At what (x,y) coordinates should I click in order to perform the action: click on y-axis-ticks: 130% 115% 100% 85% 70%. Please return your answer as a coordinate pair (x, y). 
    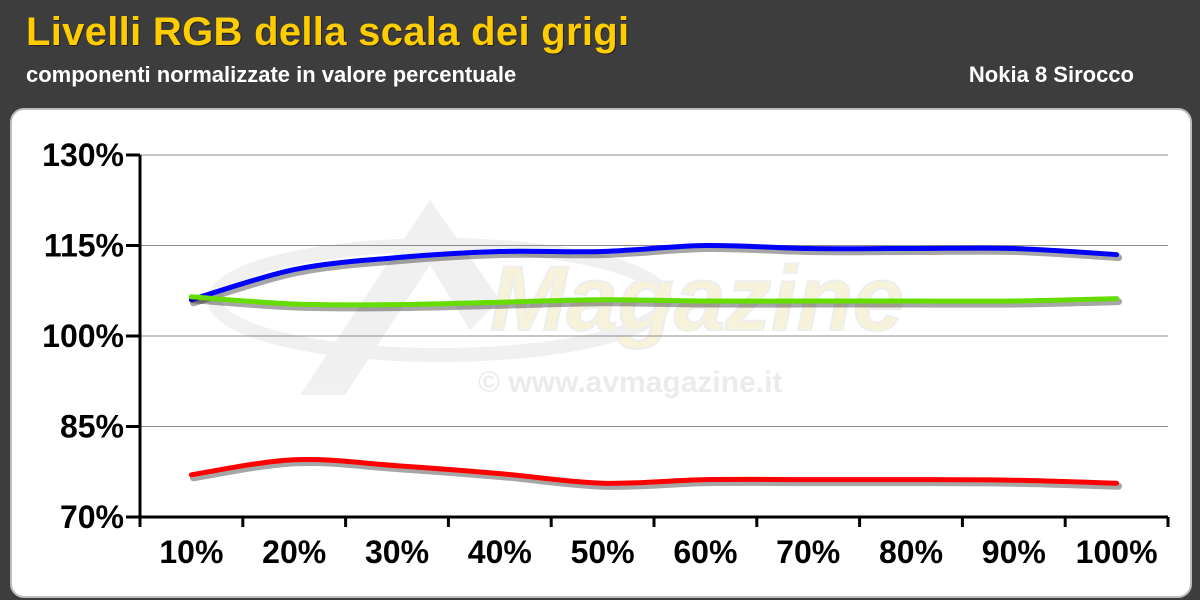
    Looking at the image, I should click on (91, 336).